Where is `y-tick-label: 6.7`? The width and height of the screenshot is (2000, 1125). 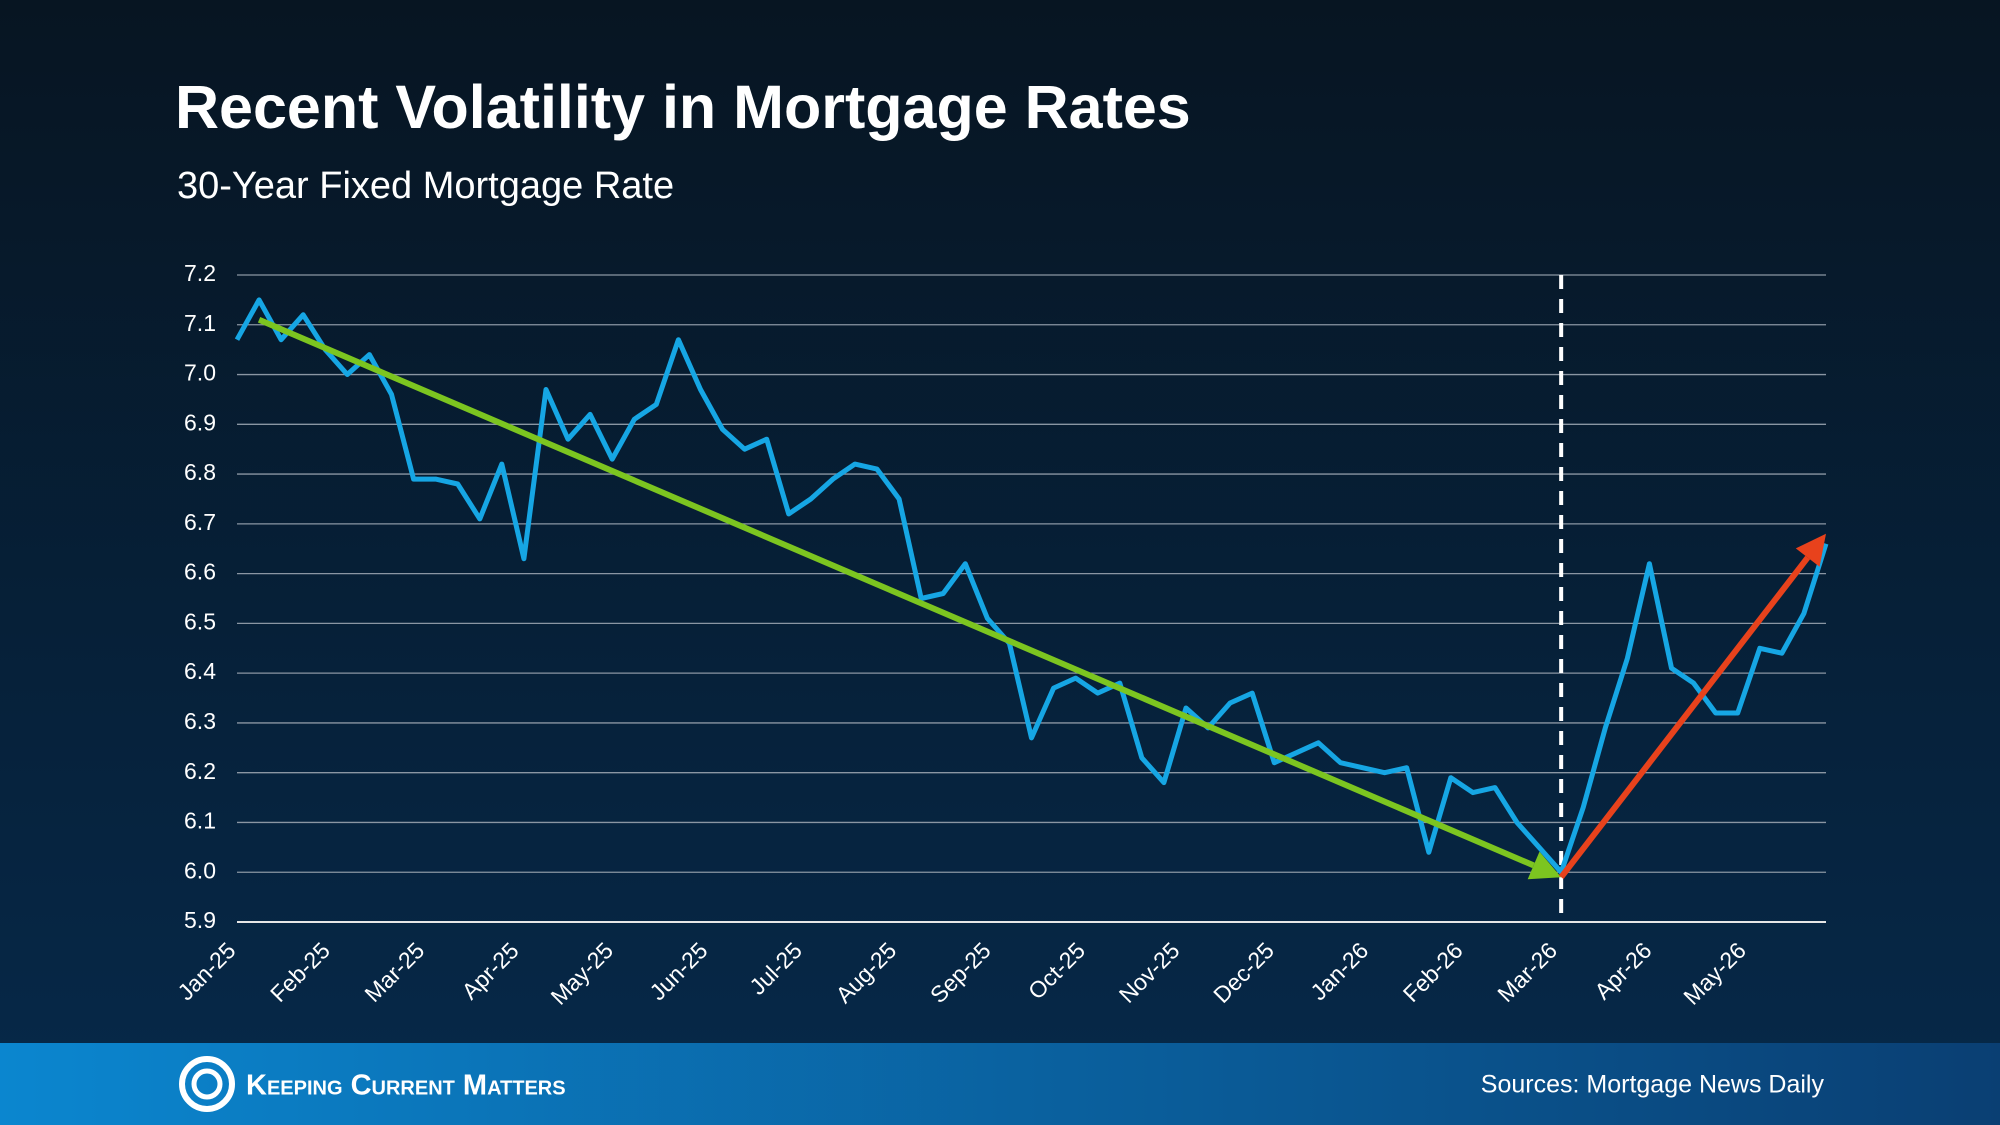 y-tick-label: 6.7 is located at coordinates (200, 522).